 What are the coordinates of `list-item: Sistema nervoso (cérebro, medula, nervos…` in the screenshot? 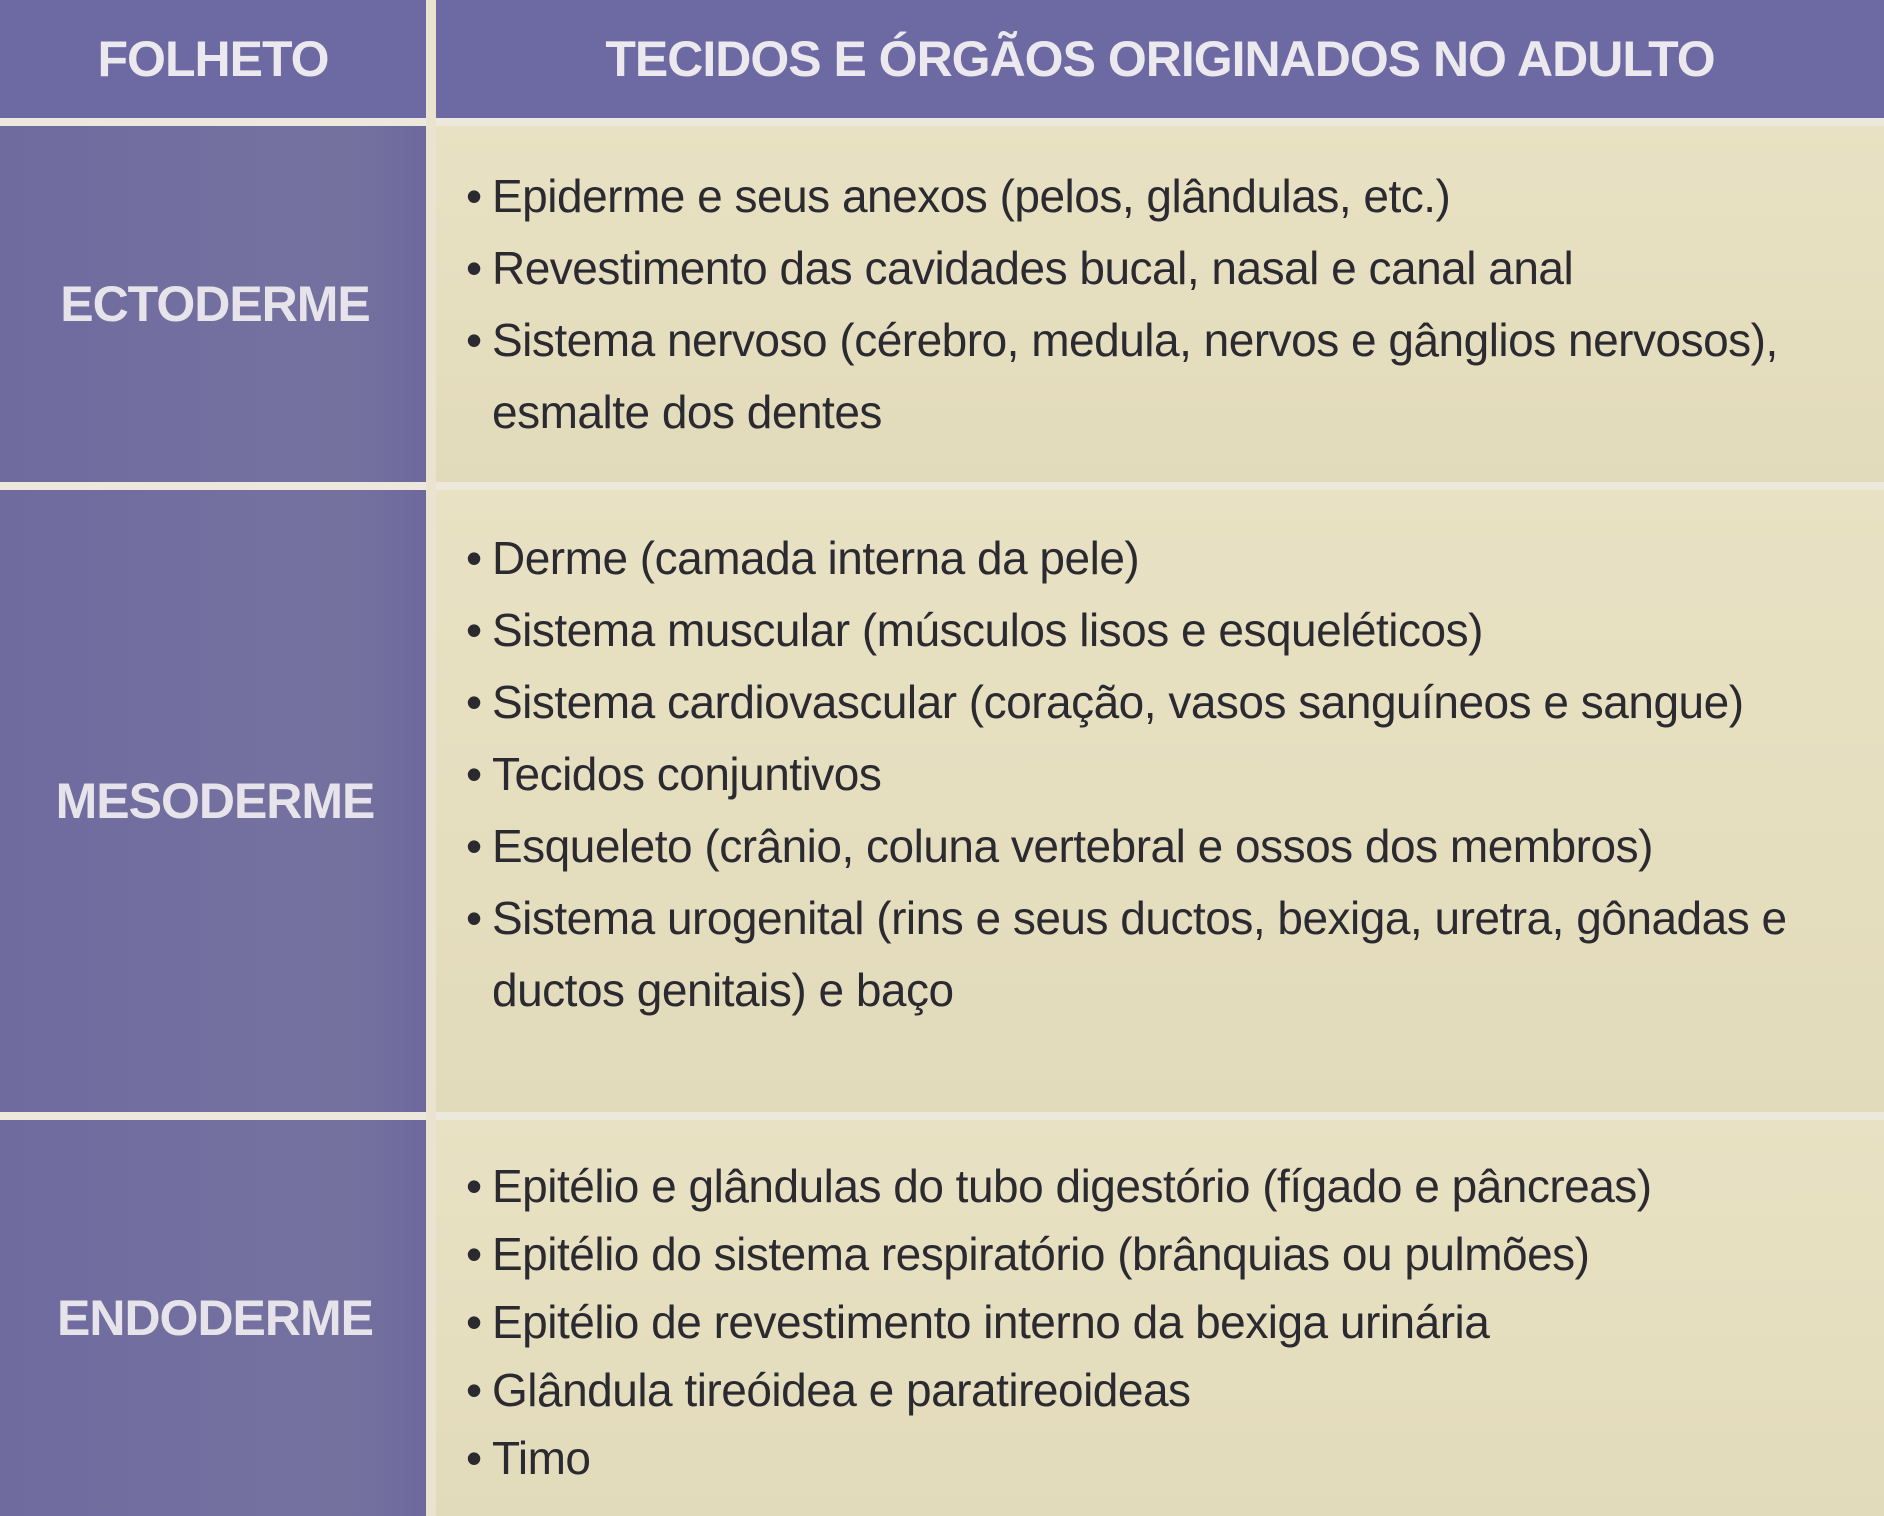 It's located at (1160, 376).